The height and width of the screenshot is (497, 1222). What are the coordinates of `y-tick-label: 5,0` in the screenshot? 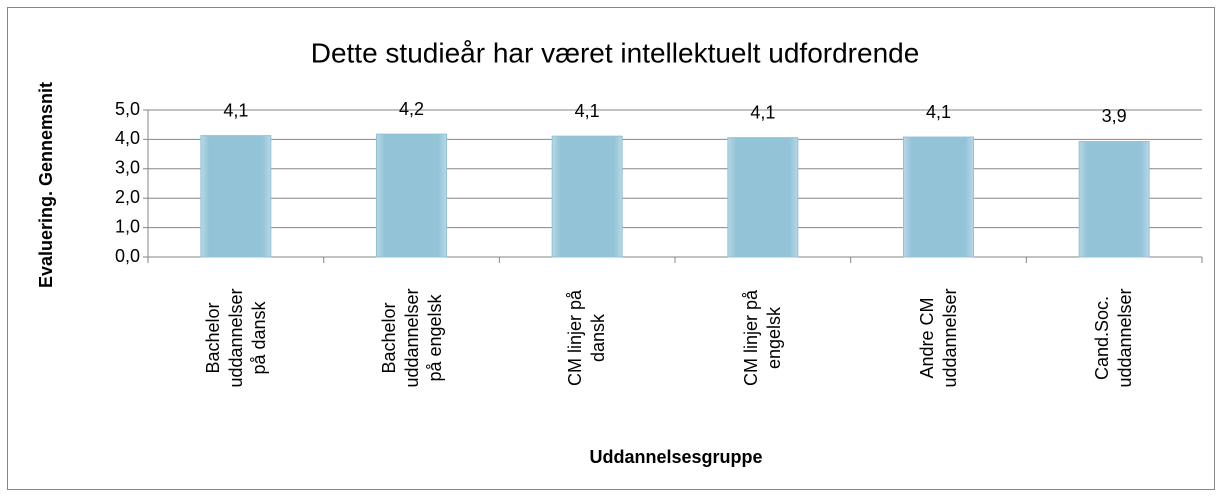 It's located at (127, 109).